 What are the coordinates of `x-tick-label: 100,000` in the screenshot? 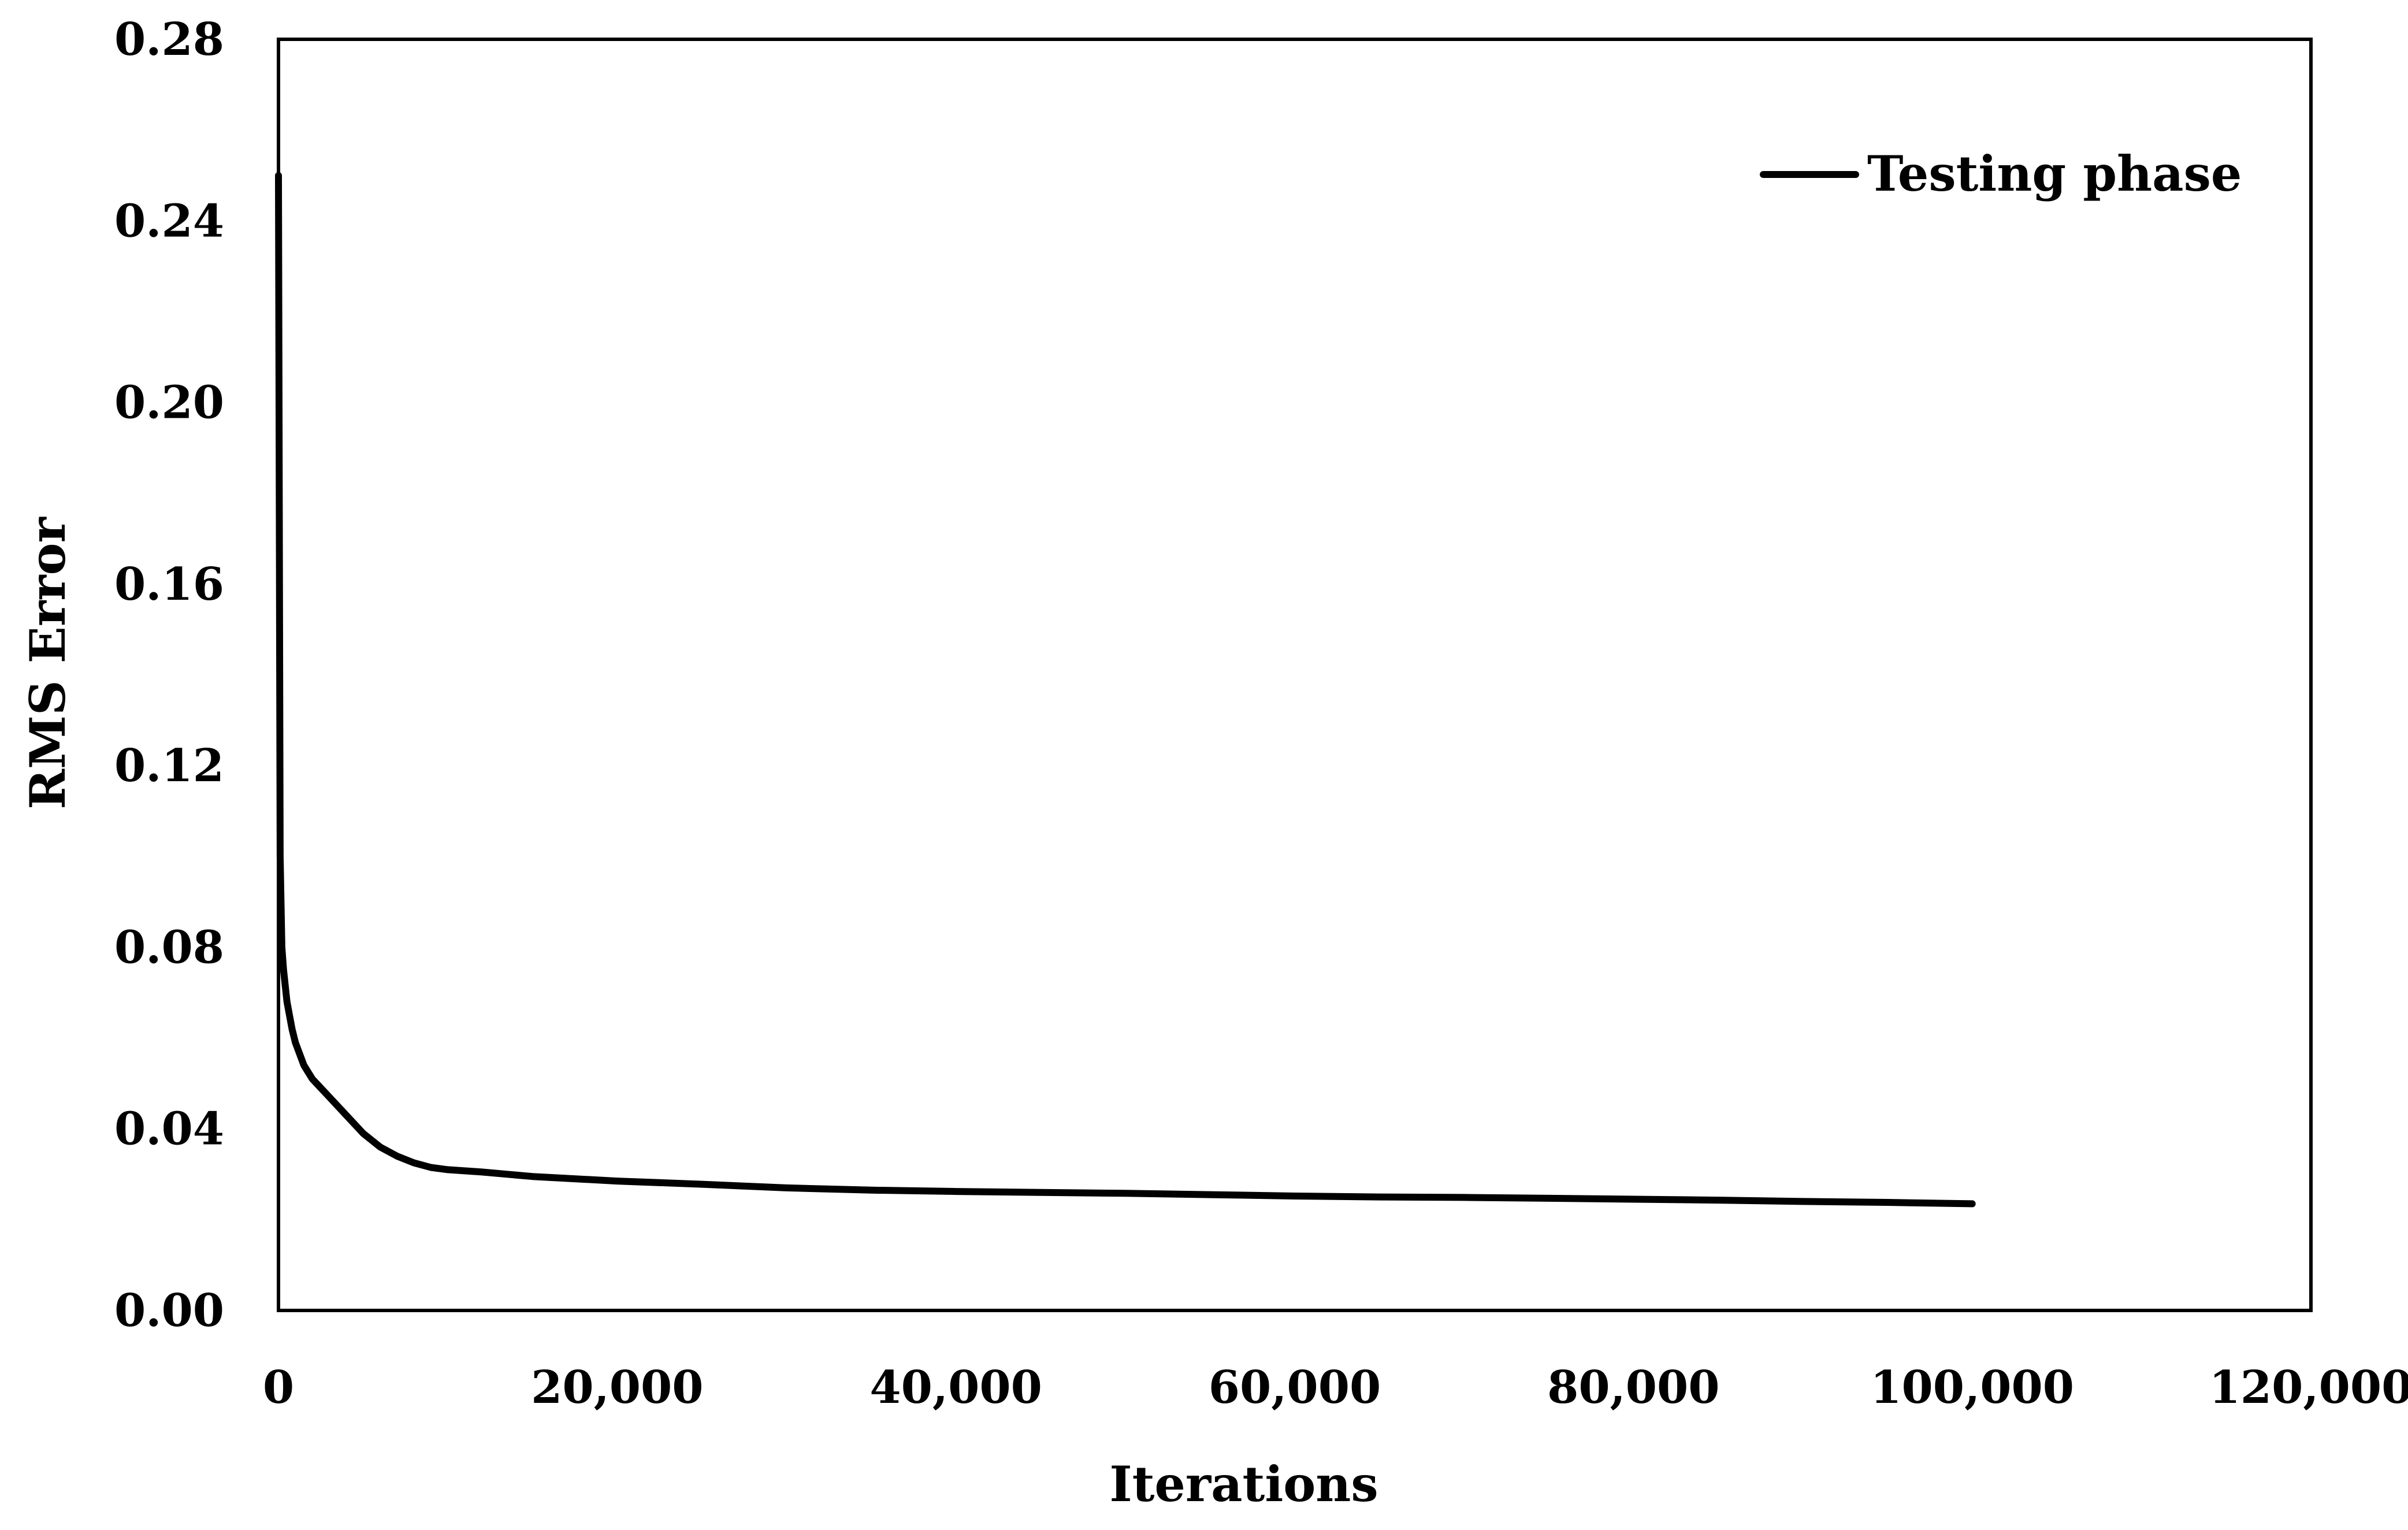 It's located at (1972, 1387).